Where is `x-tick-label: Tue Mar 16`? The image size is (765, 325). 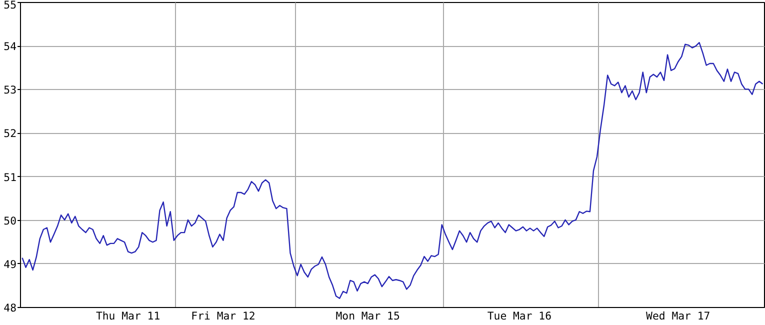
x-tick-label: Tue Mar 16 is located at coordinates (519, 316).